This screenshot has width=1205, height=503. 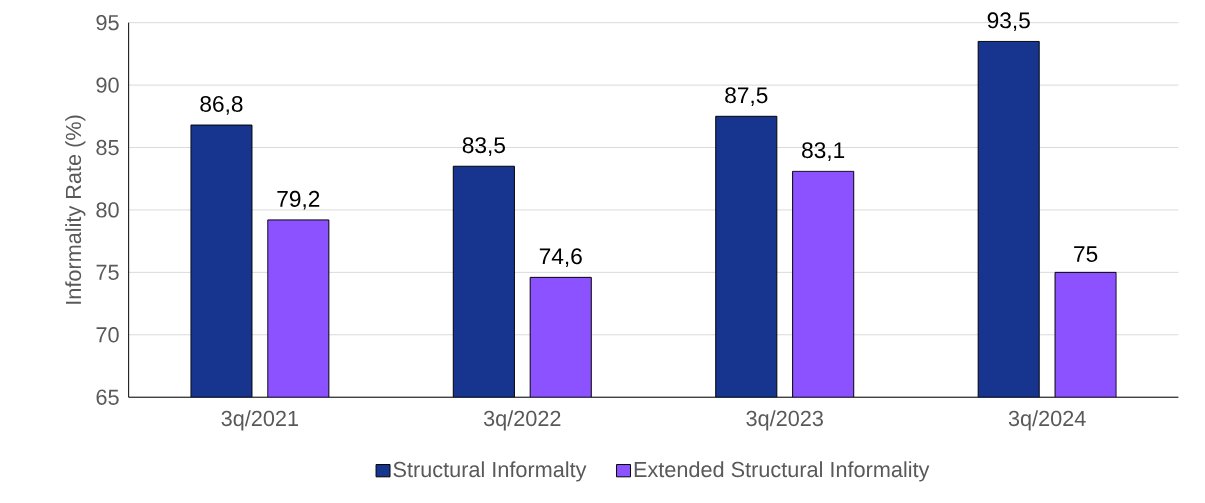 I want to click on data-label: 75, so click(x=1086, y=254).